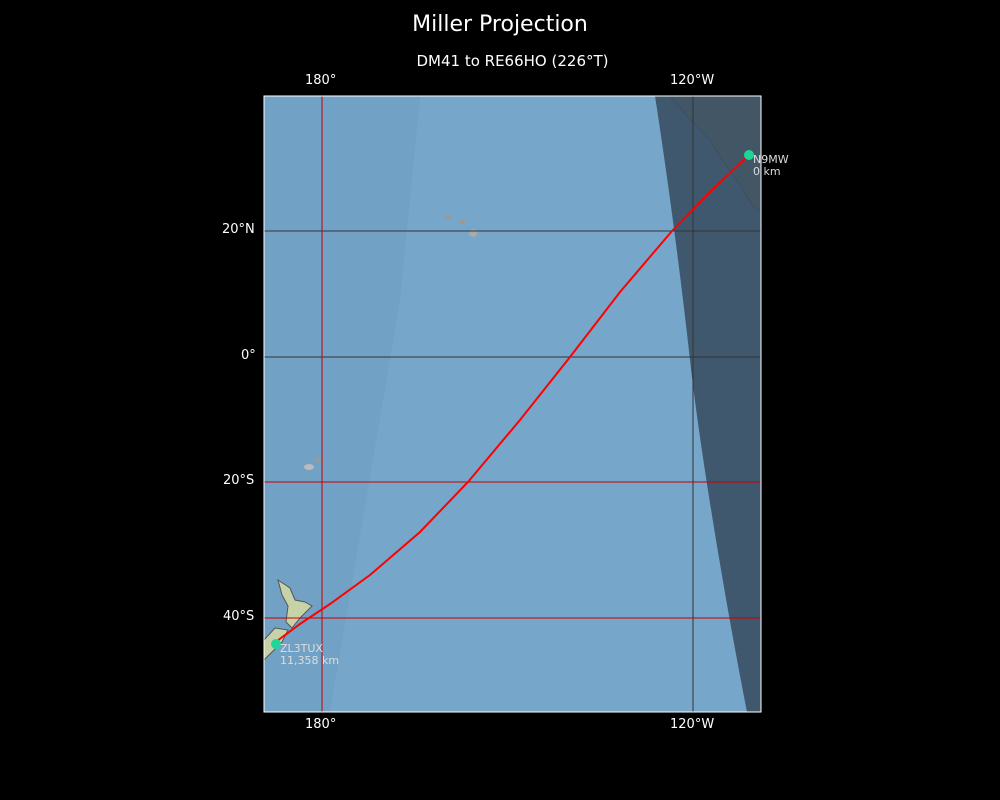  I want to click on station-marker-zl3tux, so click(276, 644).